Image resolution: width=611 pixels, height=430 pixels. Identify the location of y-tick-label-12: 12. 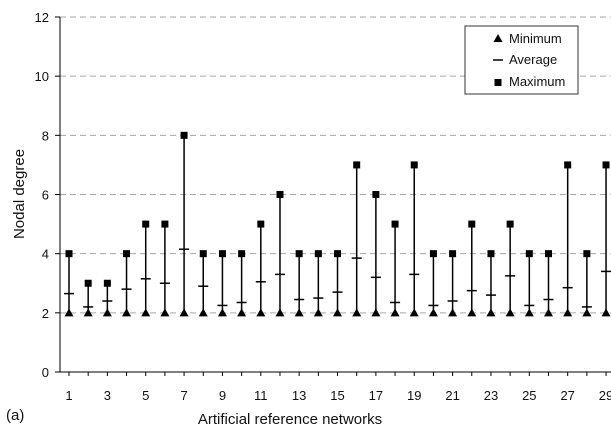
(42, 17).